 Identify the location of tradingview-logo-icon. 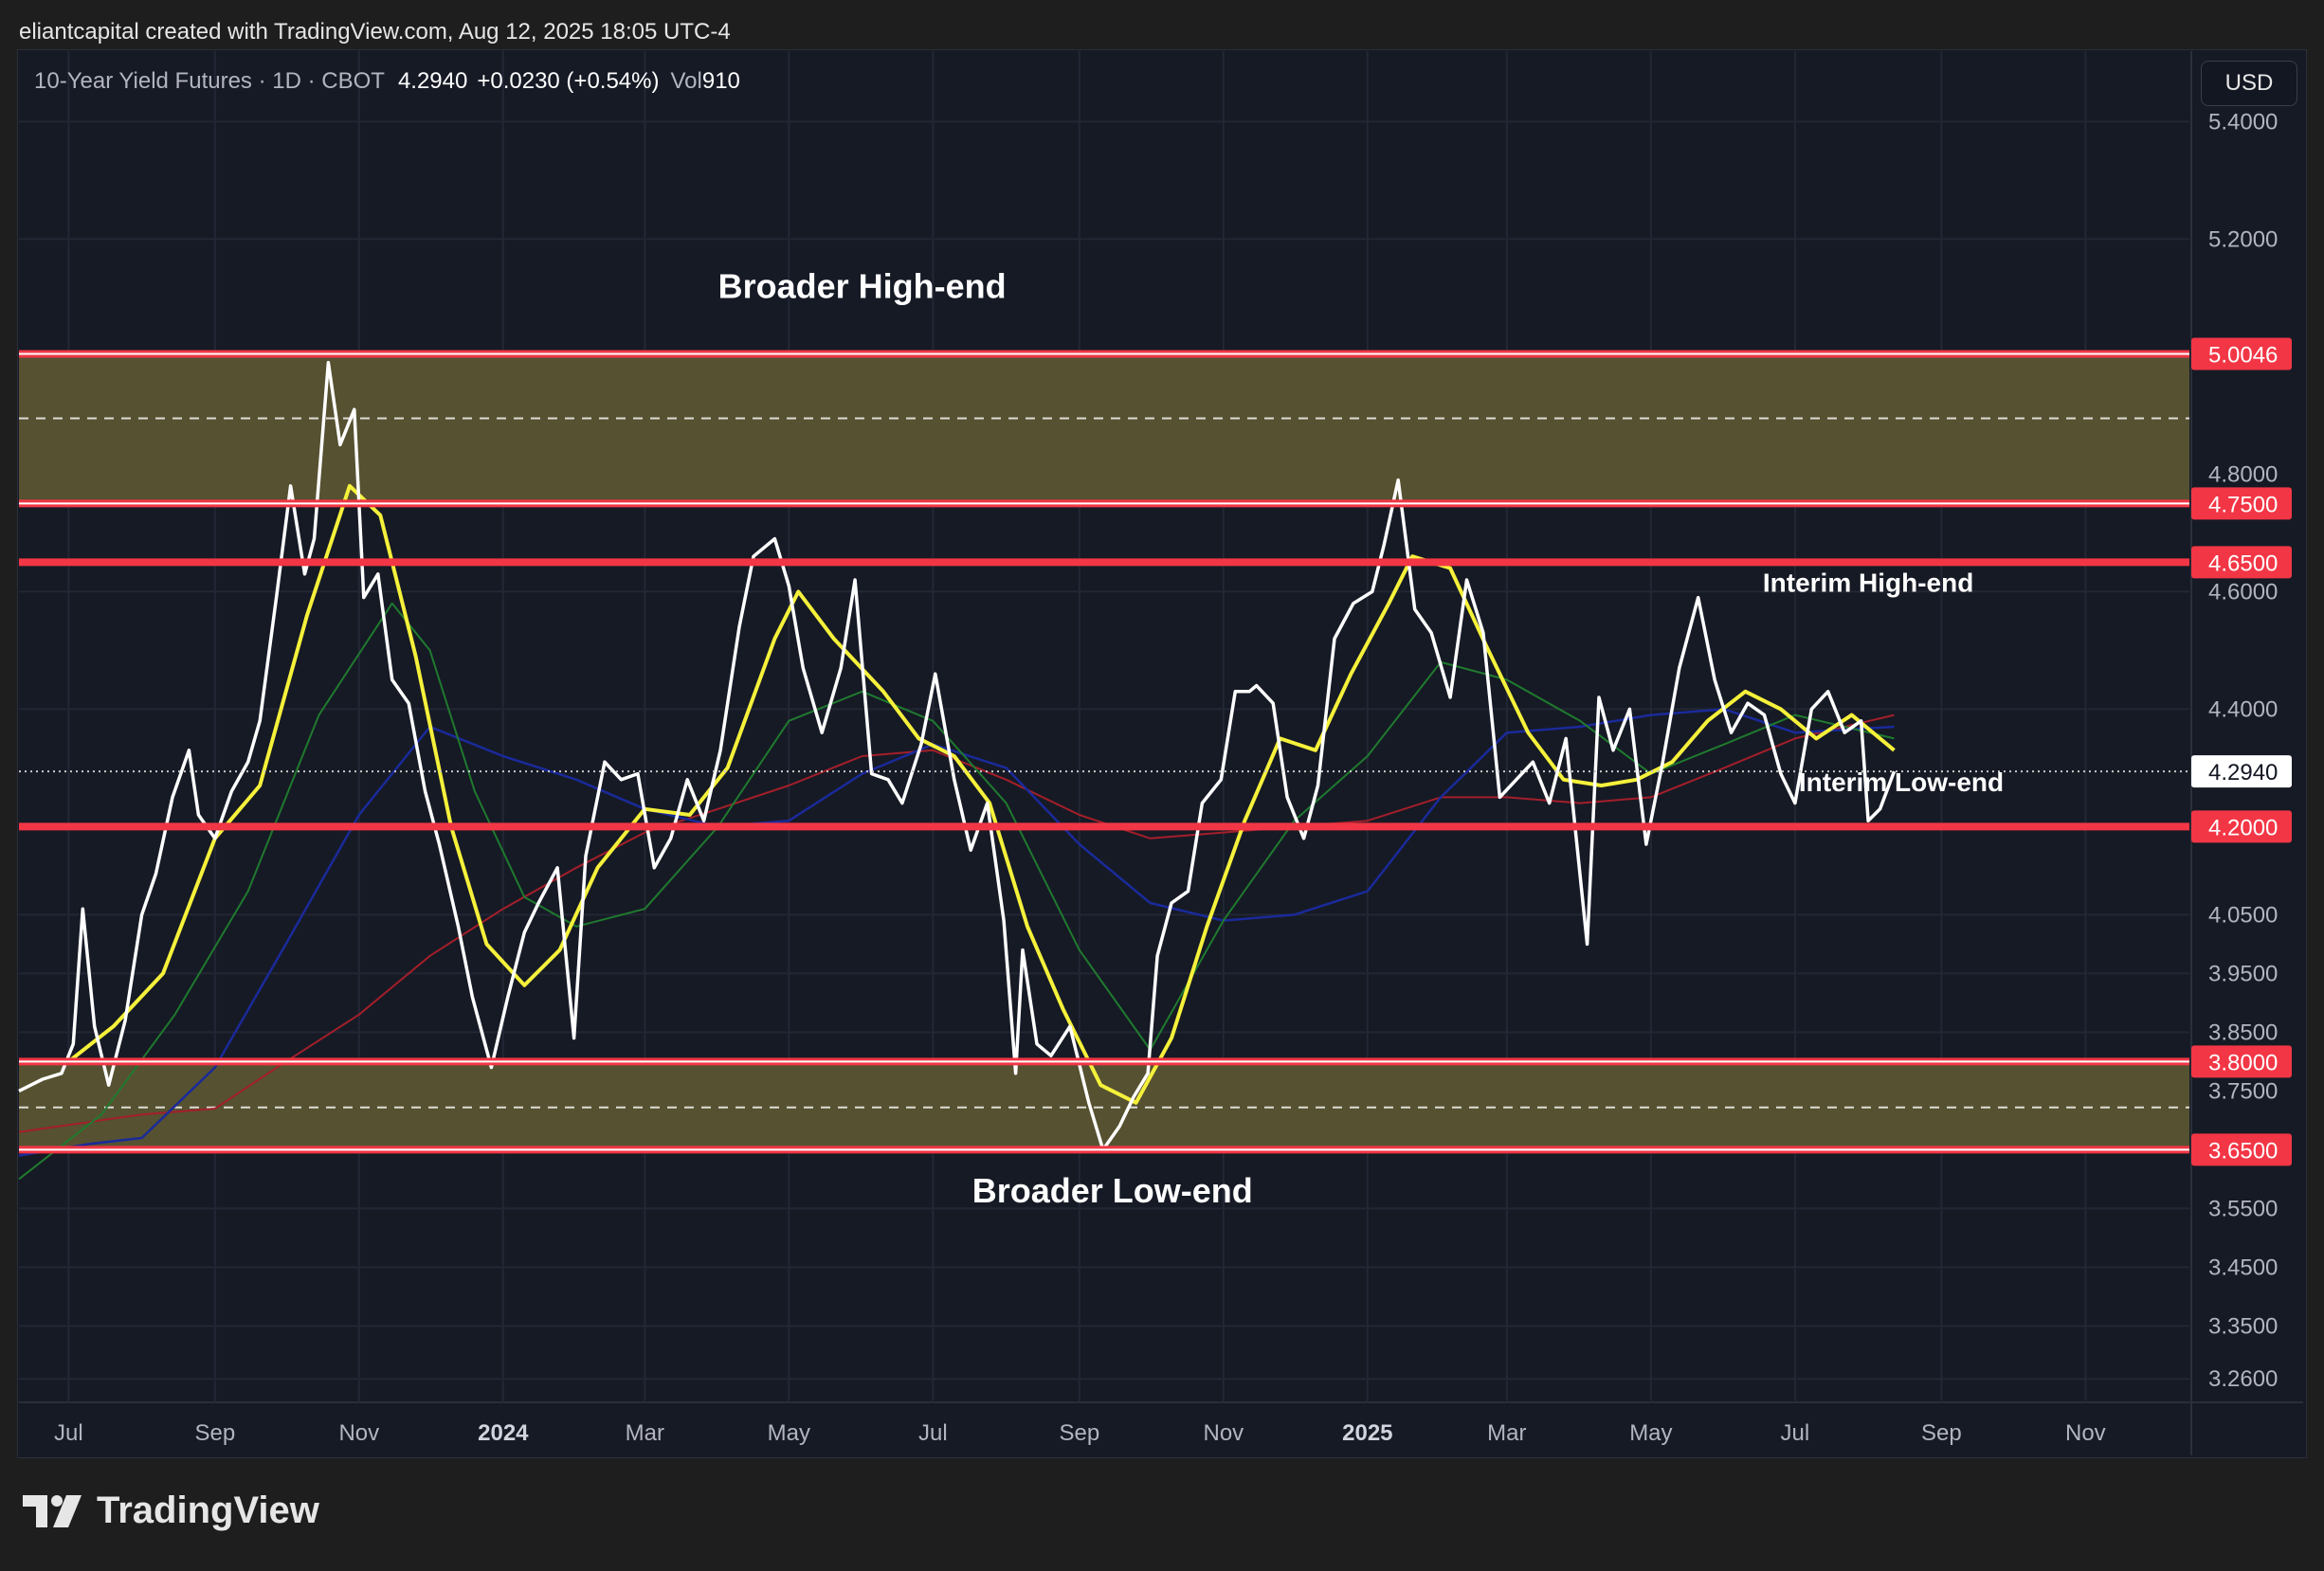
(54, 1510).